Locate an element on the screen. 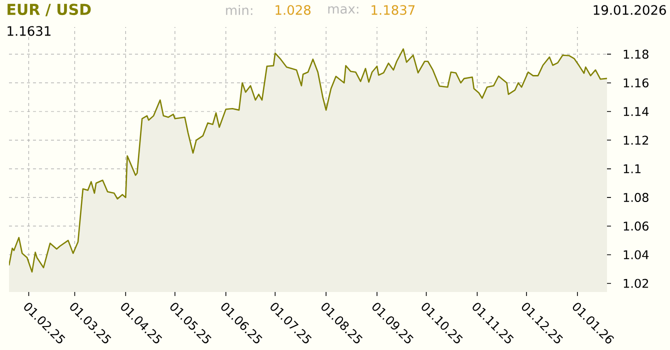 The width and height of the screenshot is (670, 350). y-tick-label: 1.06 is located at coordinates (636, 226).